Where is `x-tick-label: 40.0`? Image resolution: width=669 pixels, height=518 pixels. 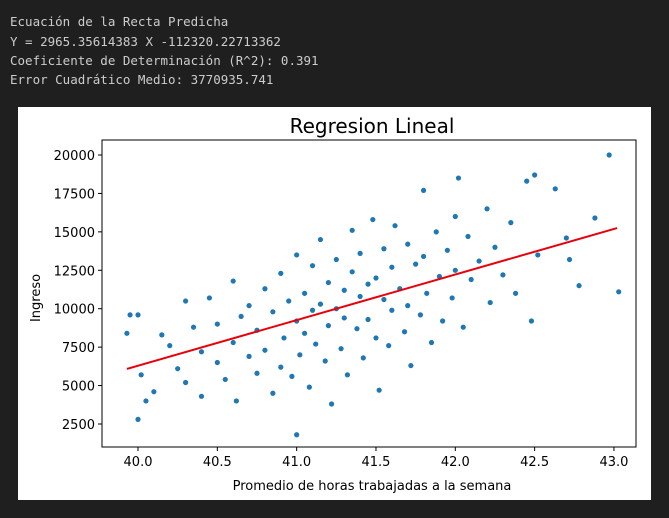
x-tick-label: 40.0 is located at coordinates (138, 462).